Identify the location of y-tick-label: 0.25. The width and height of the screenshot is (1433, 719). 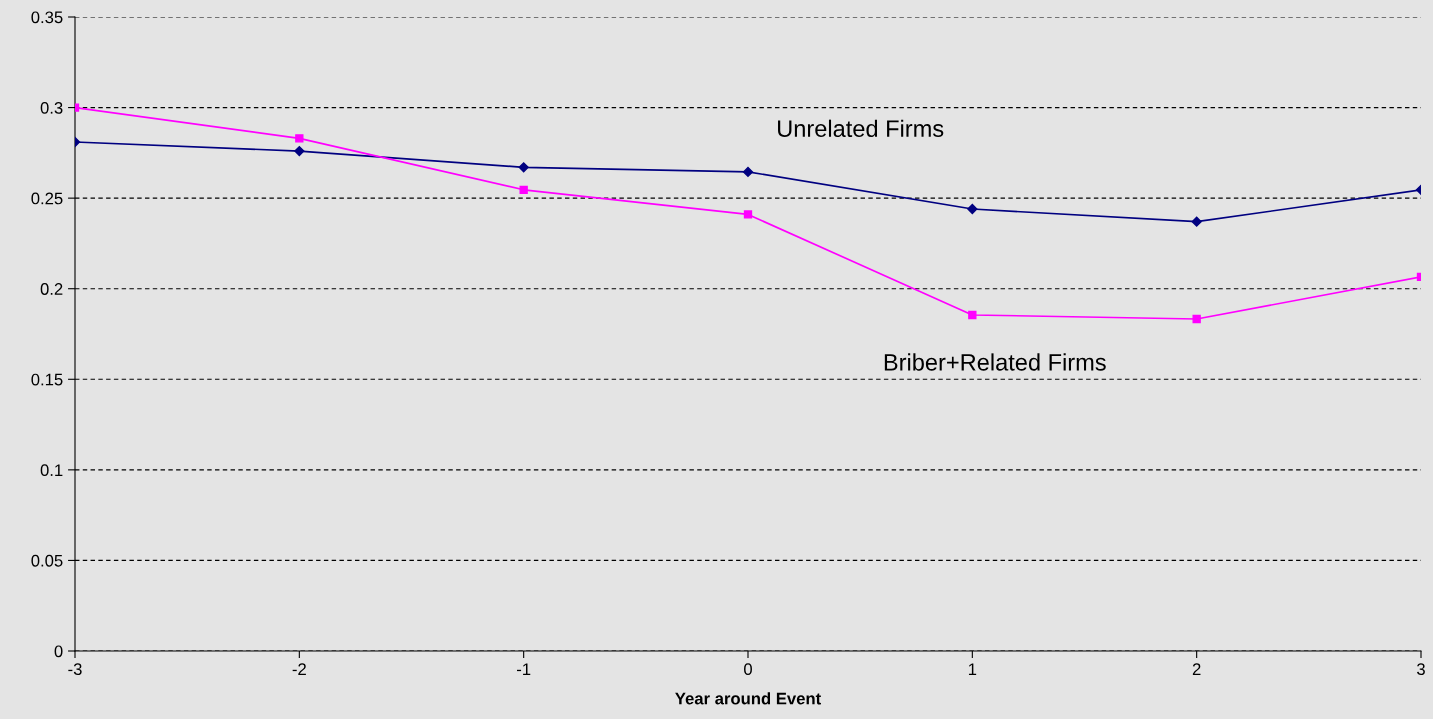
(47, 198).